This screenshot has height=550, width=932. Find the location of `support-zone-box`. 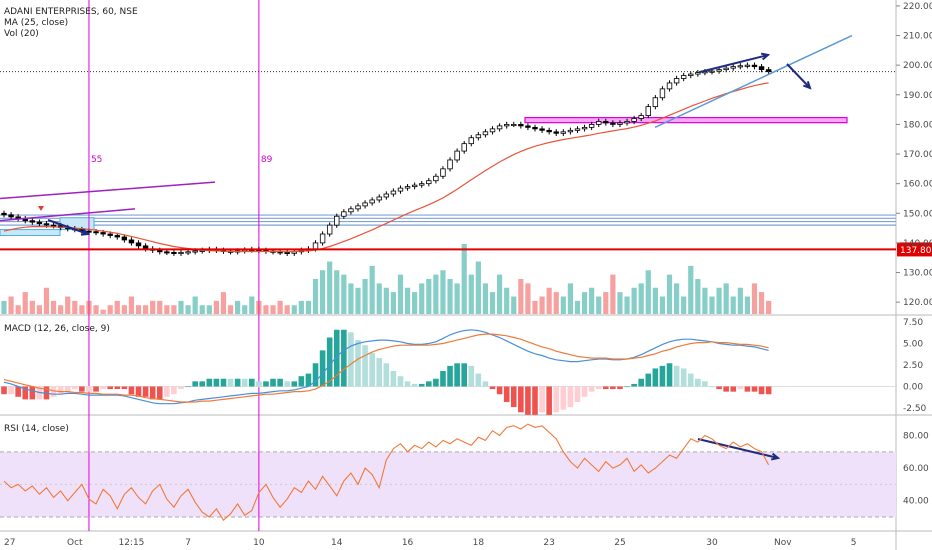

support-zone-box is located at coordinates (30, 232).